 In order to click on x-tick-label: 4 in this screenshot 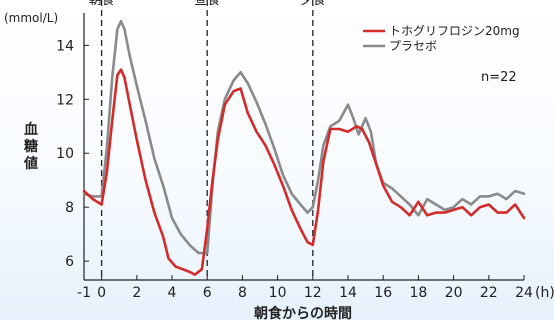, I will do `click(172, 293)`.